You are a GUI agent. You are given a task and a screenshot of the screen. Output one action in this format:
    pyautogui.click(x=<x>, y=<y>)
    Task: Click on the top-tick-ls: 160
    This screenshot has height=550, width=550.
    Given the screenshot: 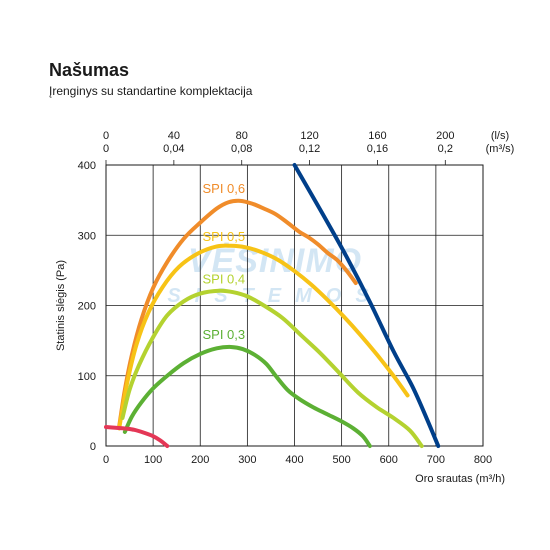 What is the action you would take?
    pyautogui.click(x=377, y=136)
    